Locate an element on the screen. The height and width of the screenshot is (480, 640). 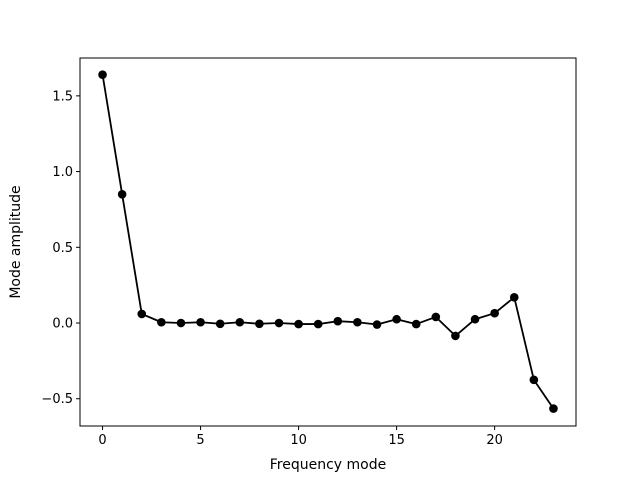
x-tick-label: 10 is located at coordinates (298, 440).